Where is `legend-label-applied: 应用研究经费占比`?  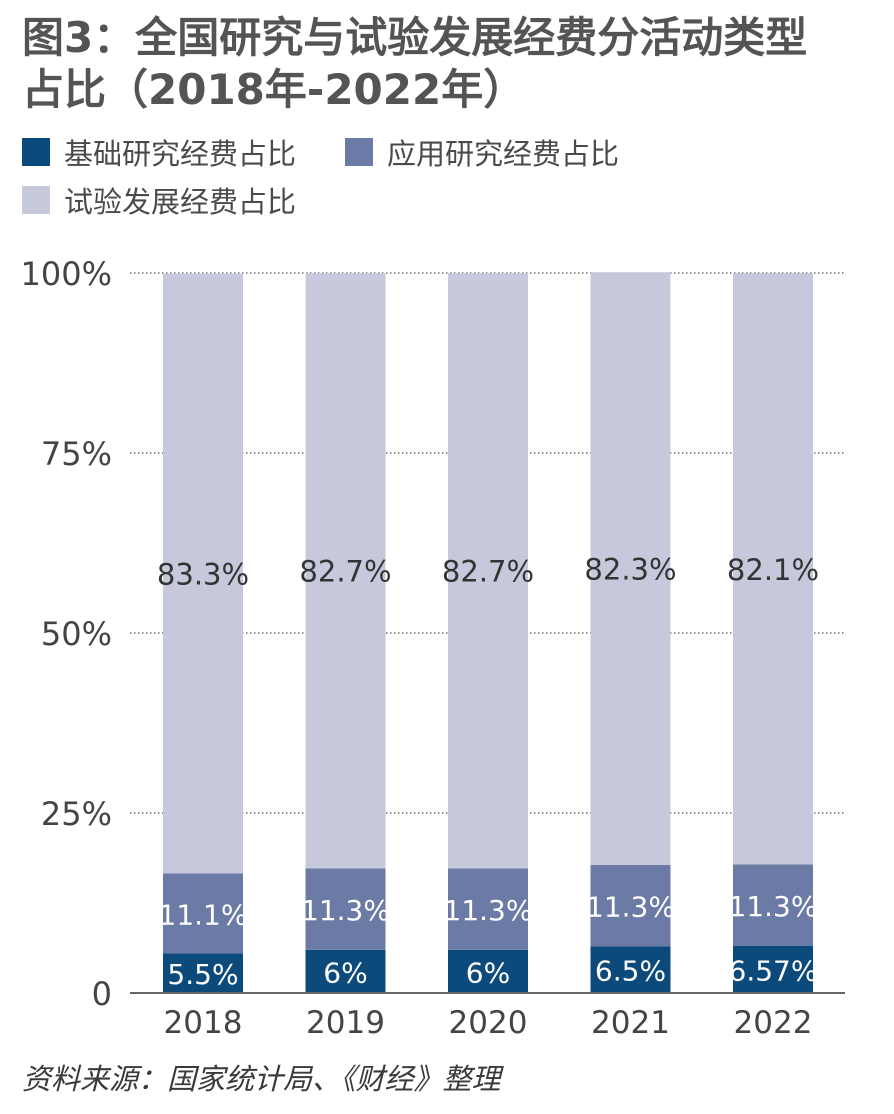
legend-label-applied: 应用研究经费占比 is located at coordinates (503, 154).